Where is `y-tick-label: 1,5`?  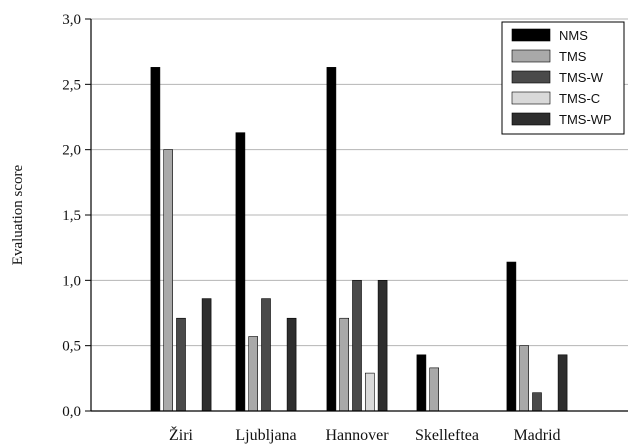 y-tick-label: 1,5 is located at coordinates (71, 216).